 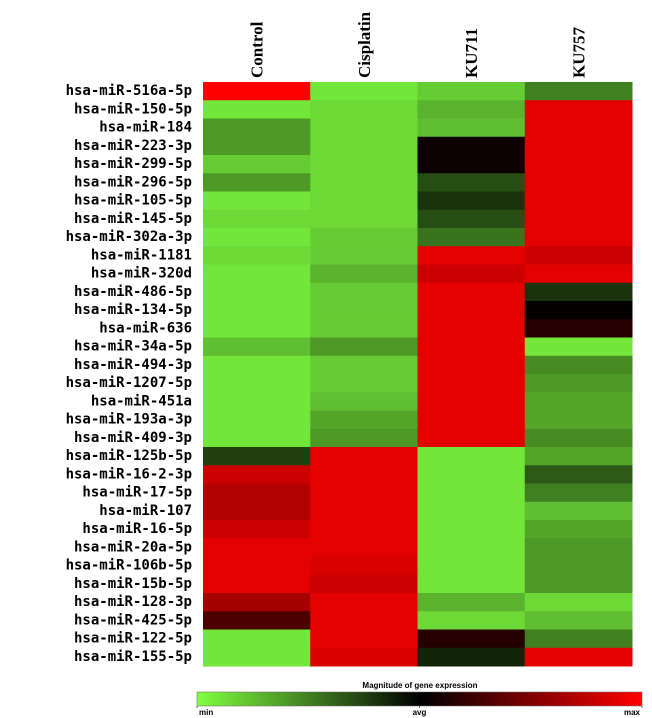 What do you see at coordinates (145, 328) in the screenshot?
I see `row-label: hsa-miR-636` at bounding box center [145, 328].